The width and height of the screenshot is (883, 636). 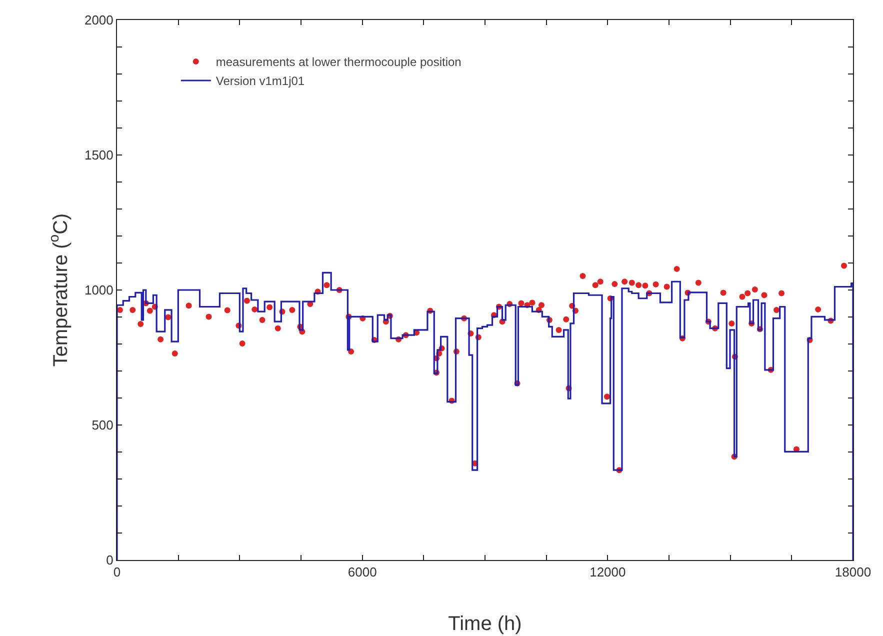 What do you see at coordinates (103, 425) in the screenshot?
I see `y-tick-label: 500` at bounding box center [103, 425].